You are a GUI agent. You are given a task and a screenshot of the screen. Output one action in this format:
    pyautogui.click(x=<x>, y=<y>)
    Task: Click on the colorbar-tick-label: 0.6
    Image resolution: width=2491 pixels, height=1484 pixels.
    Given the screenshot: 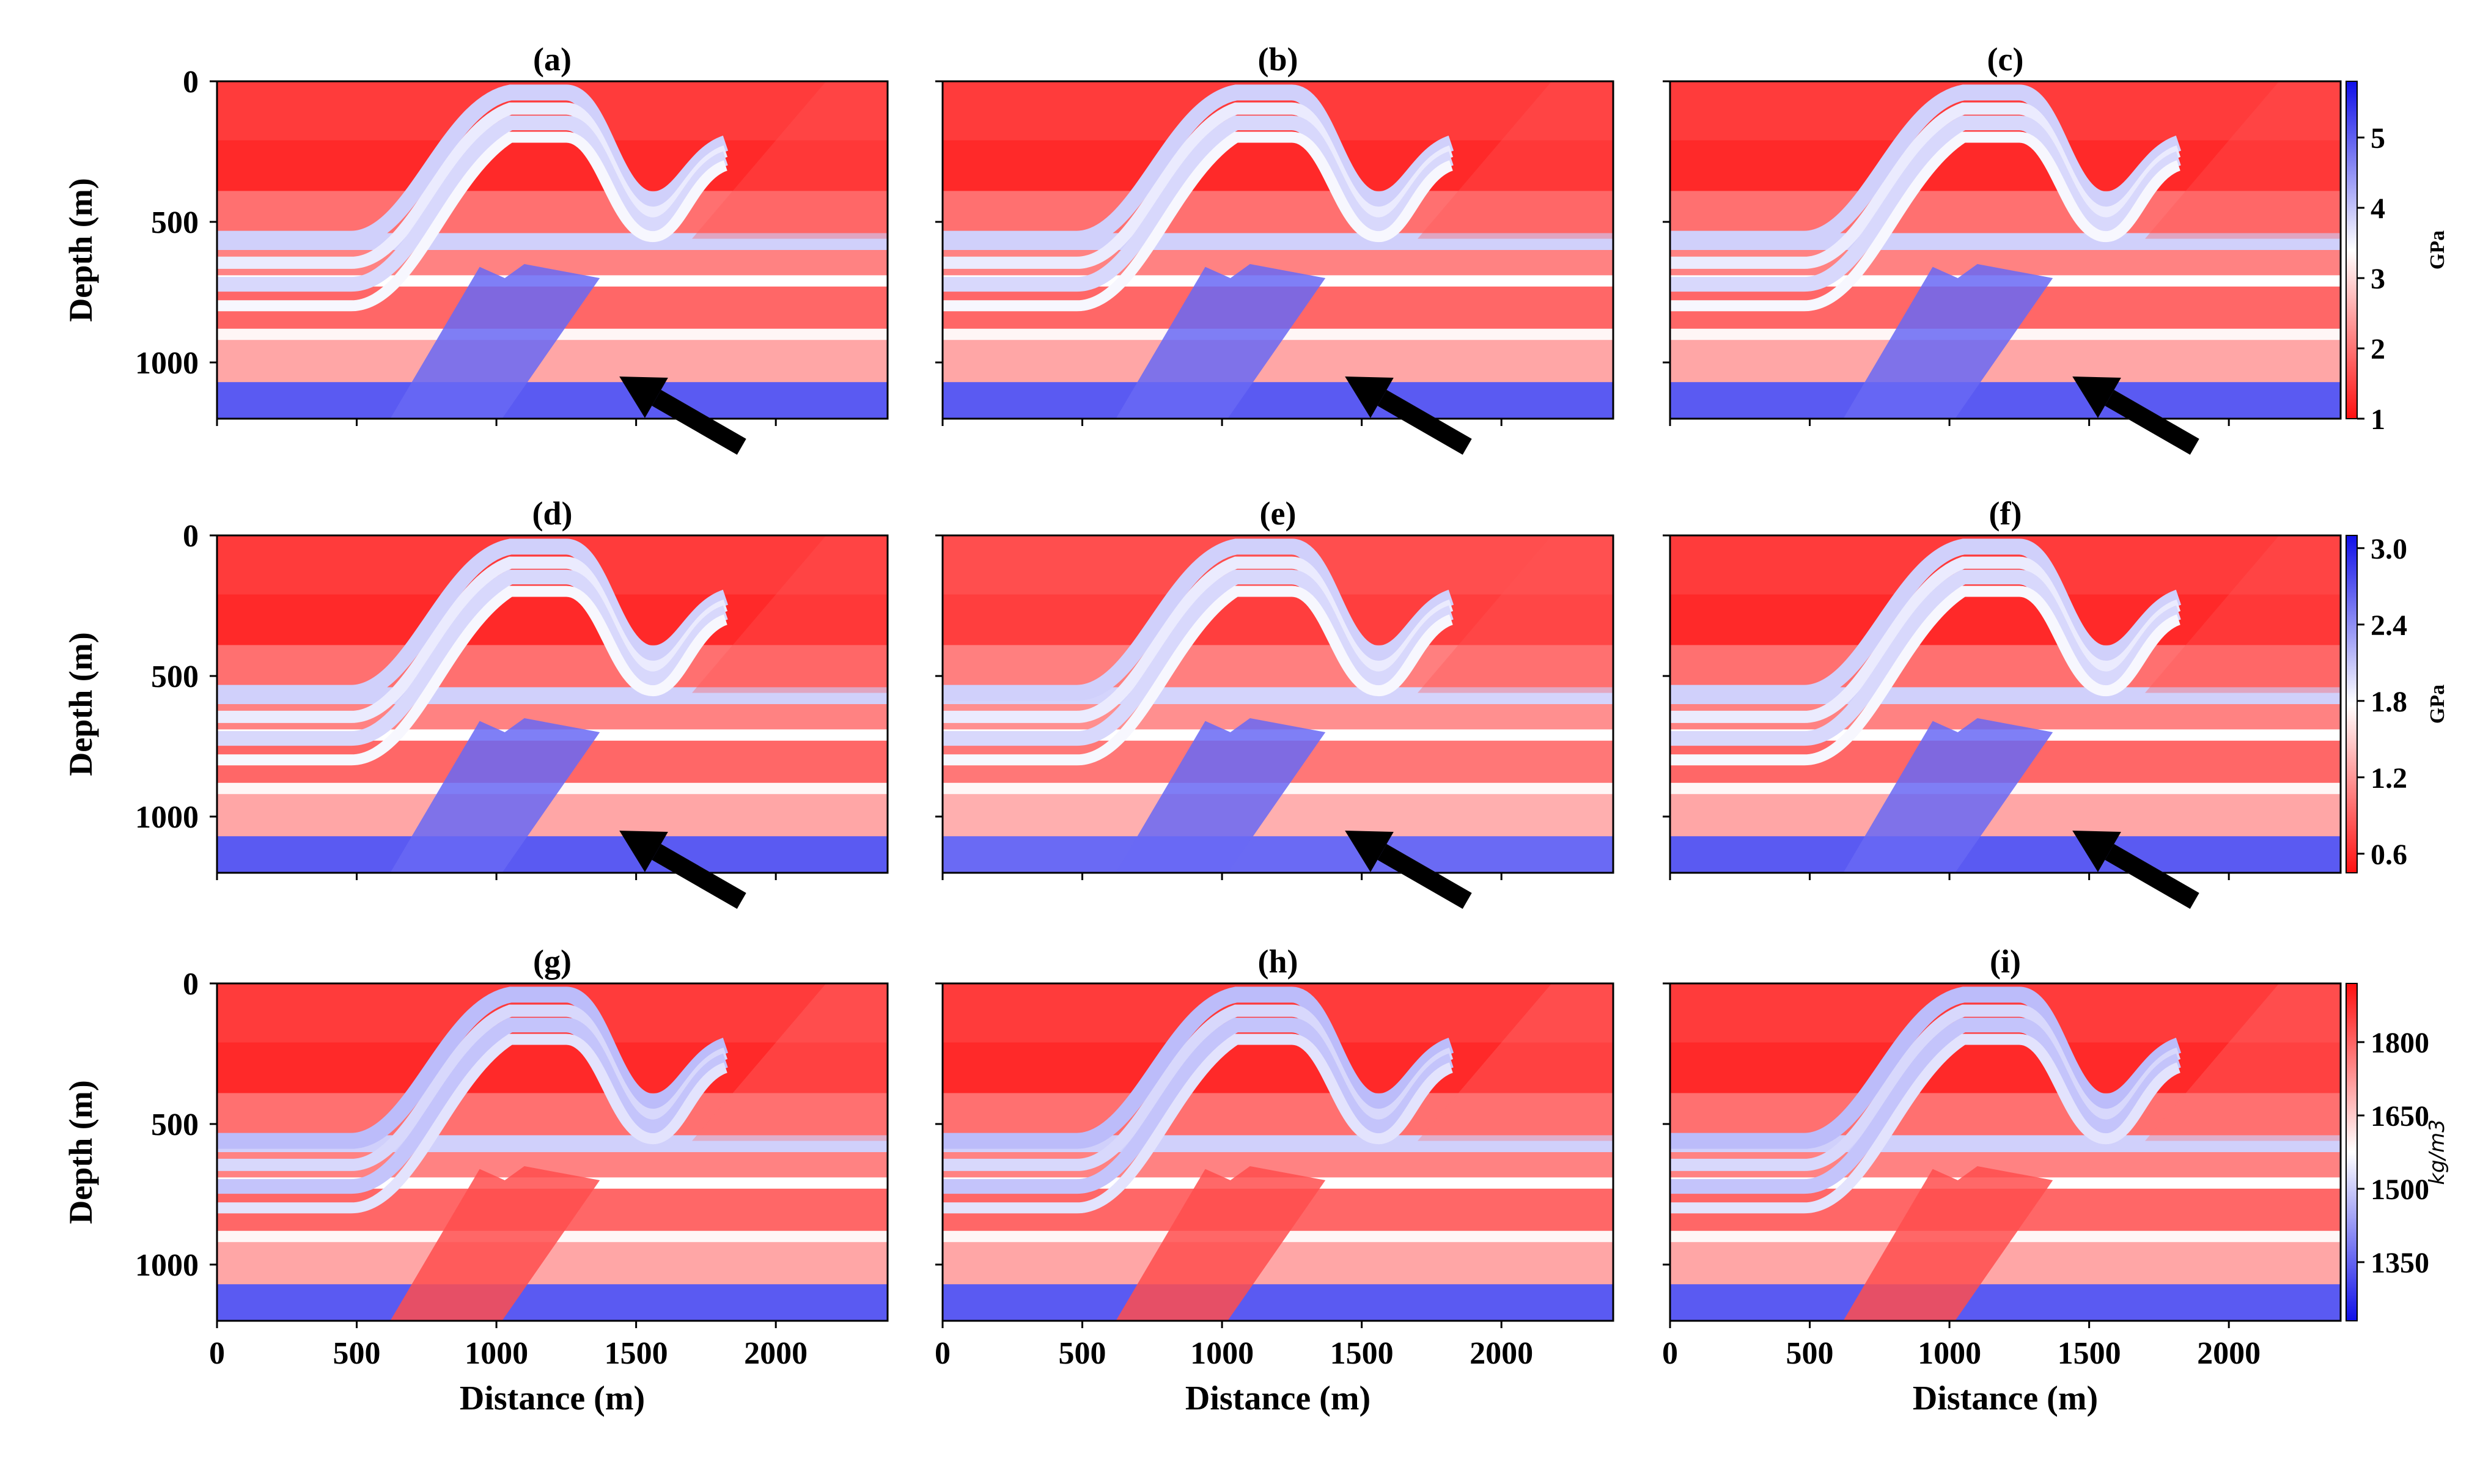 What is the action you would take?
    pyautogui.click(x=2389, y=855)
    